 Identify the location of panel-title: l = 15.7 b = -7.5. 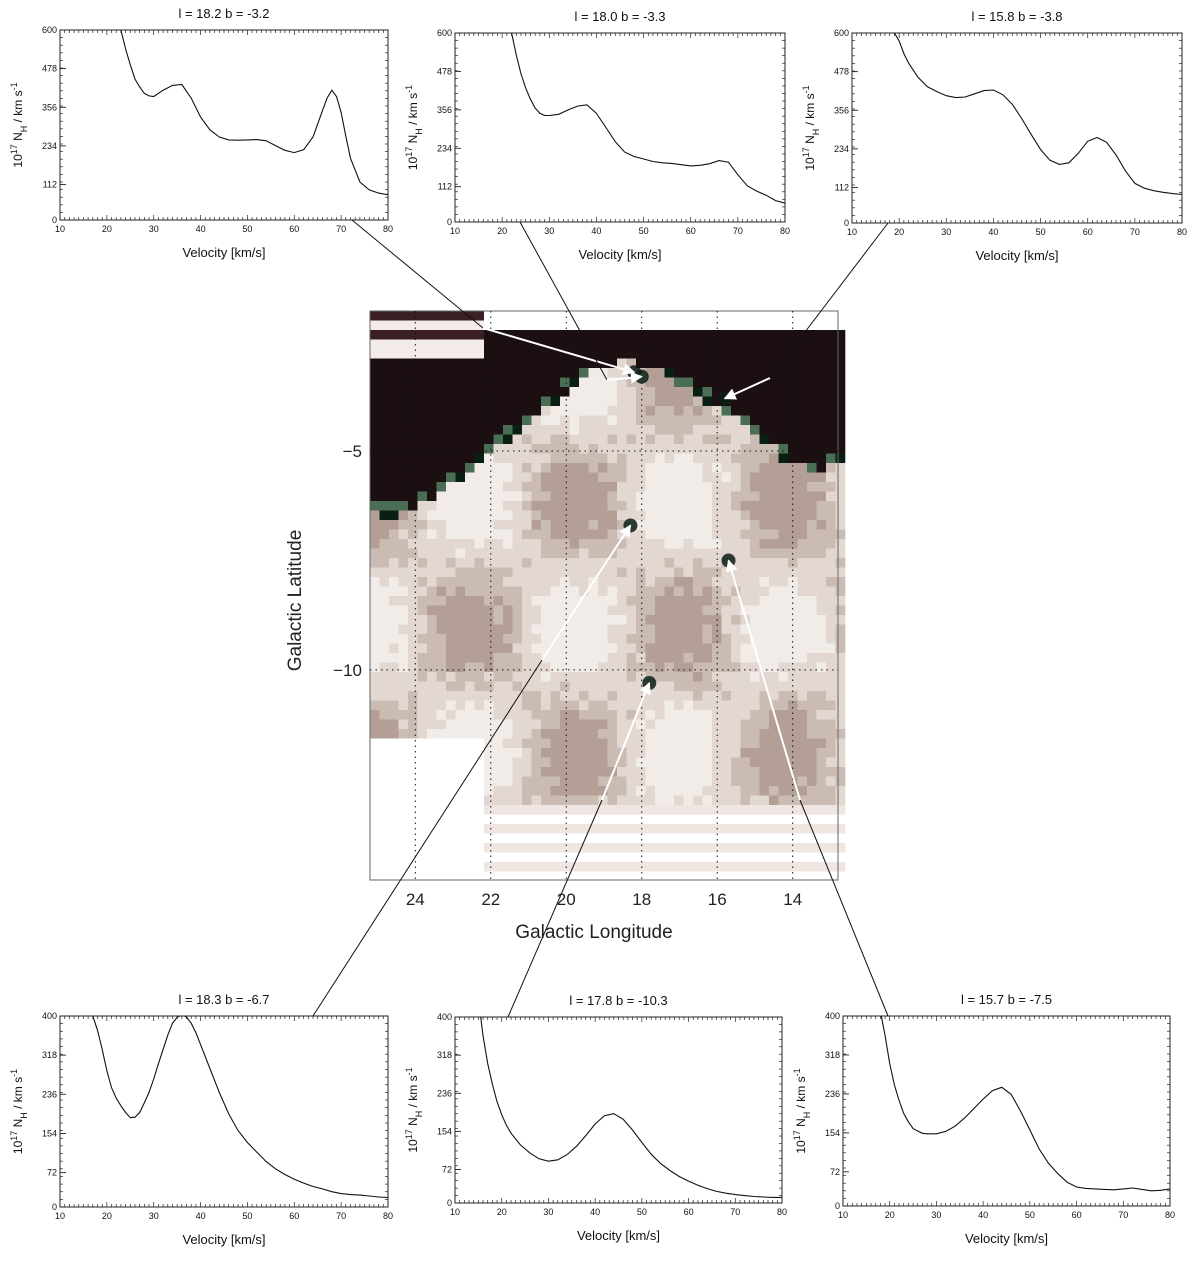
(1006, 999).